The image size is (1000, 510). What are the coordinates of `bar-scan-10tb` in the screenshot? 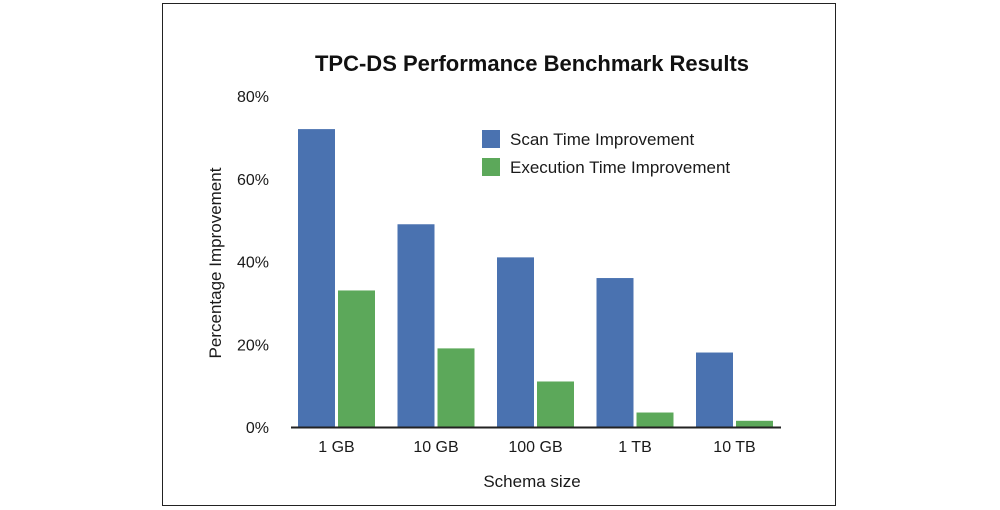 It's located at (714, 389).